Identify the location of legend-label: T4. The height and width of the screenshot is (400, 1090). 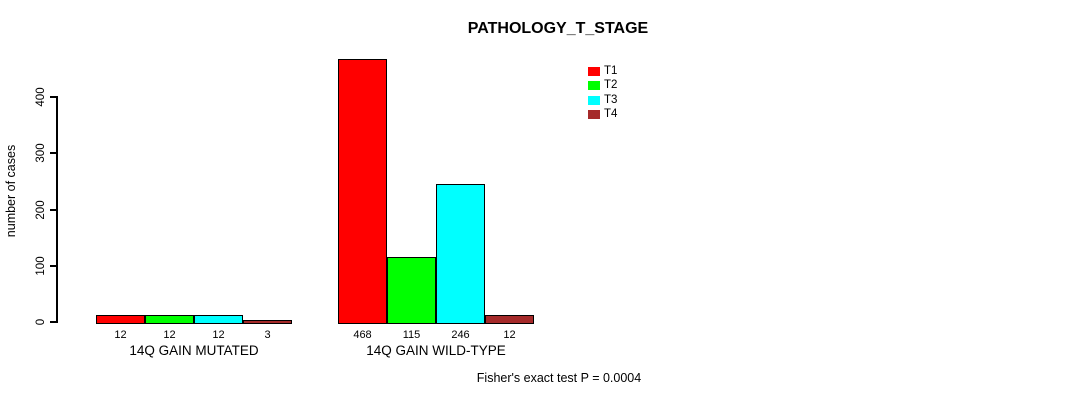
(611, 114).